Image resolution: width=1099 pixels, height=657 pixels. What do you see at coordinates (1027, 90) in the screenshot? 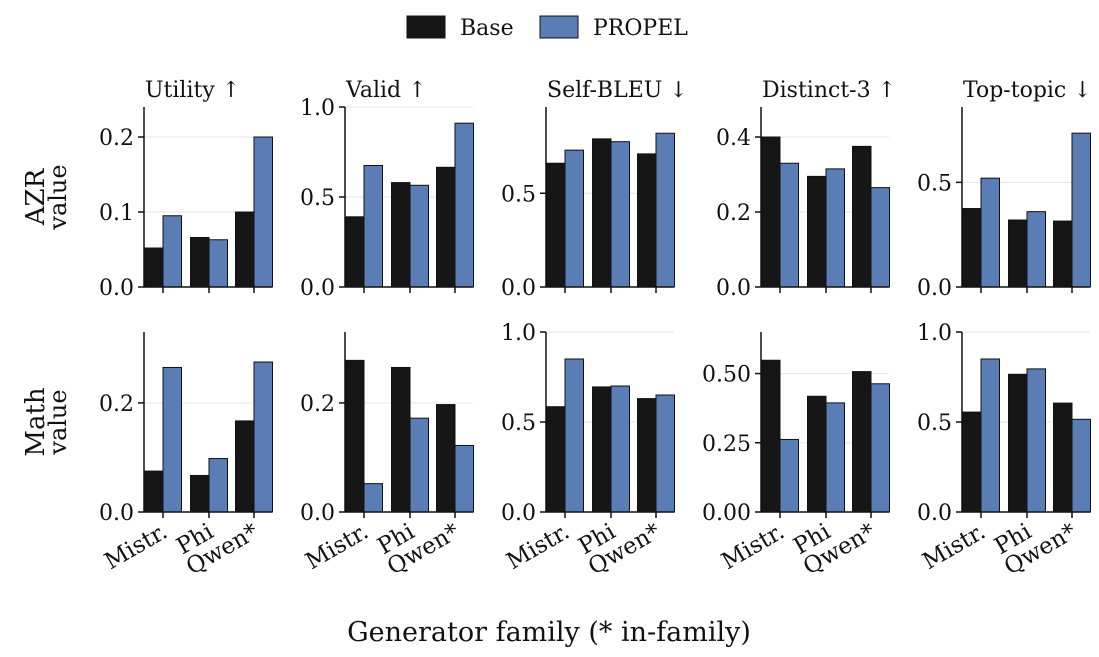
I see `panel-title: Top-topic ↓` at bounding box center [1027, 90].